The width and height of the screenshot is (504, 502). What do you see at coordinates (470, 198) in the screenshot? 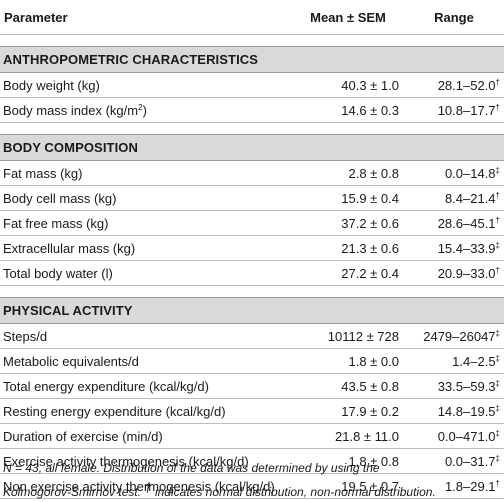
I see `range-value: 8.4–21.4` at bounding box center [470, 198].